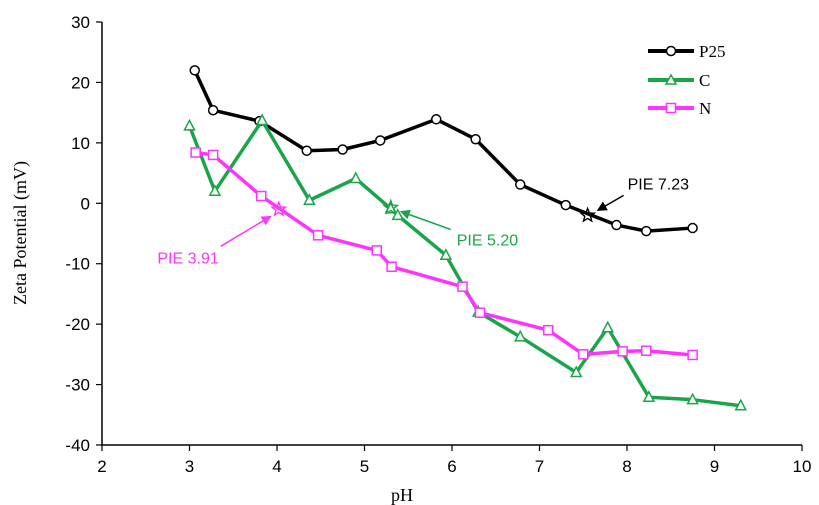 This screenshot has height=505, width=819. What do you see at coordinates (425, 220) in the screenshot?
I see `pie-arrow-c` at bounding box center [425, 220].